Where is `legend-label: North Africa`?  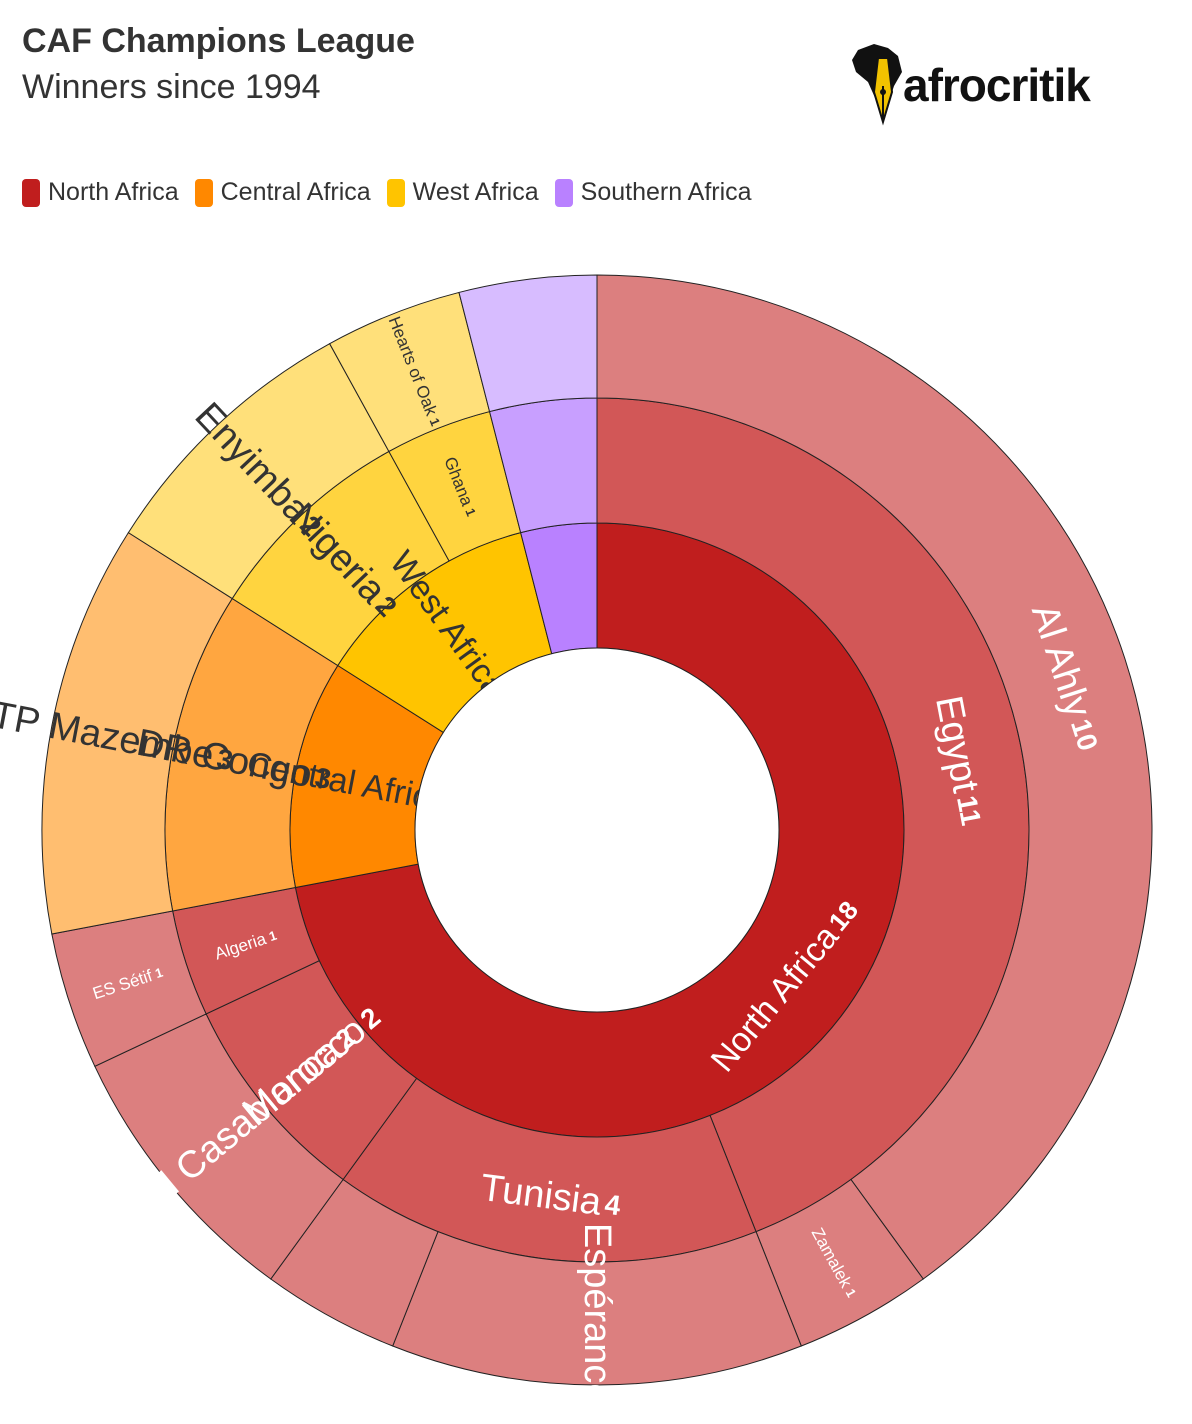 legend-label: North Africa is located at coordinates (113, 192).